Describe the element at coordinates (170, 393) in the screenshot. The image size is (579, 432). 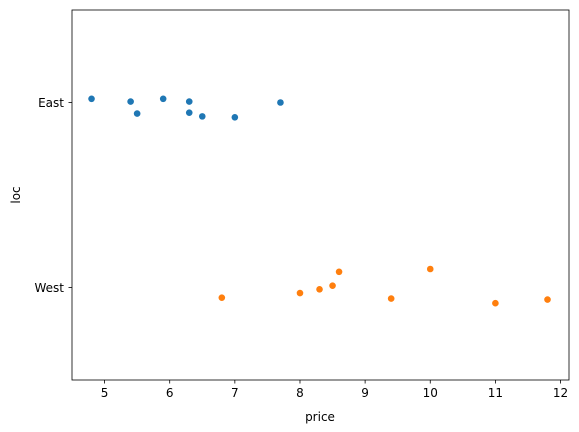
I see `x-tick-label: 6` at that location.